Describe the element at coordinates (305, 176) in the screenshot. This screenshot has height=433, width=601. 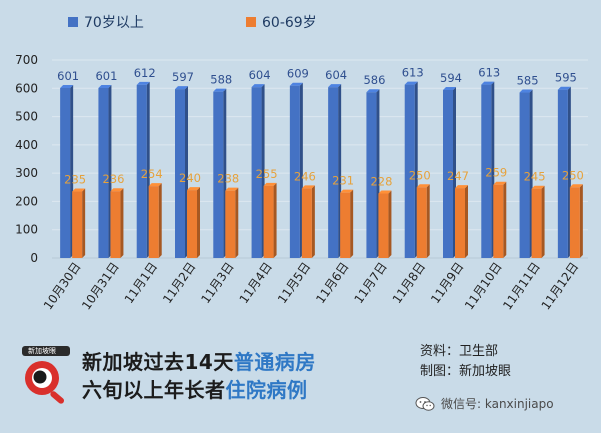
I see `data-label-60-69: 246` at that location.